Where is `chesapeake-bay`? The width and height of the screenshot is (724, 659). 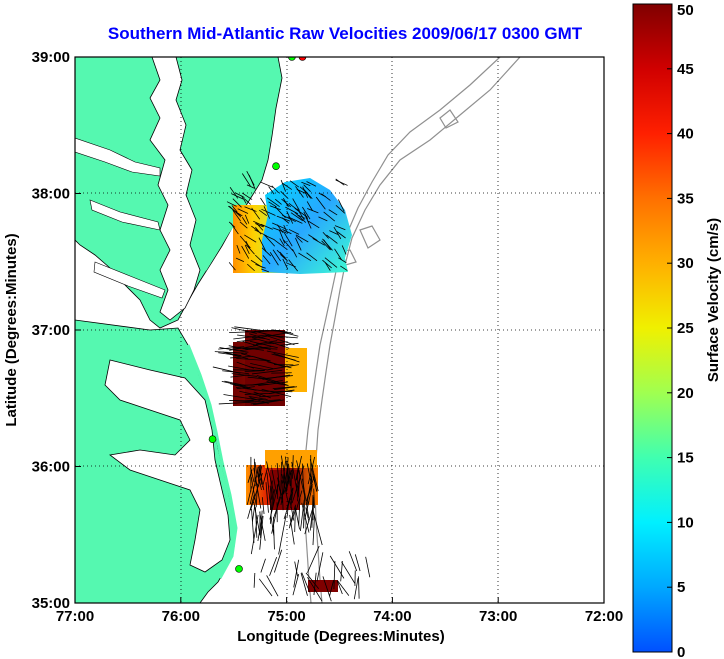 chesapeake-bay is located at coordinates (175, 189).